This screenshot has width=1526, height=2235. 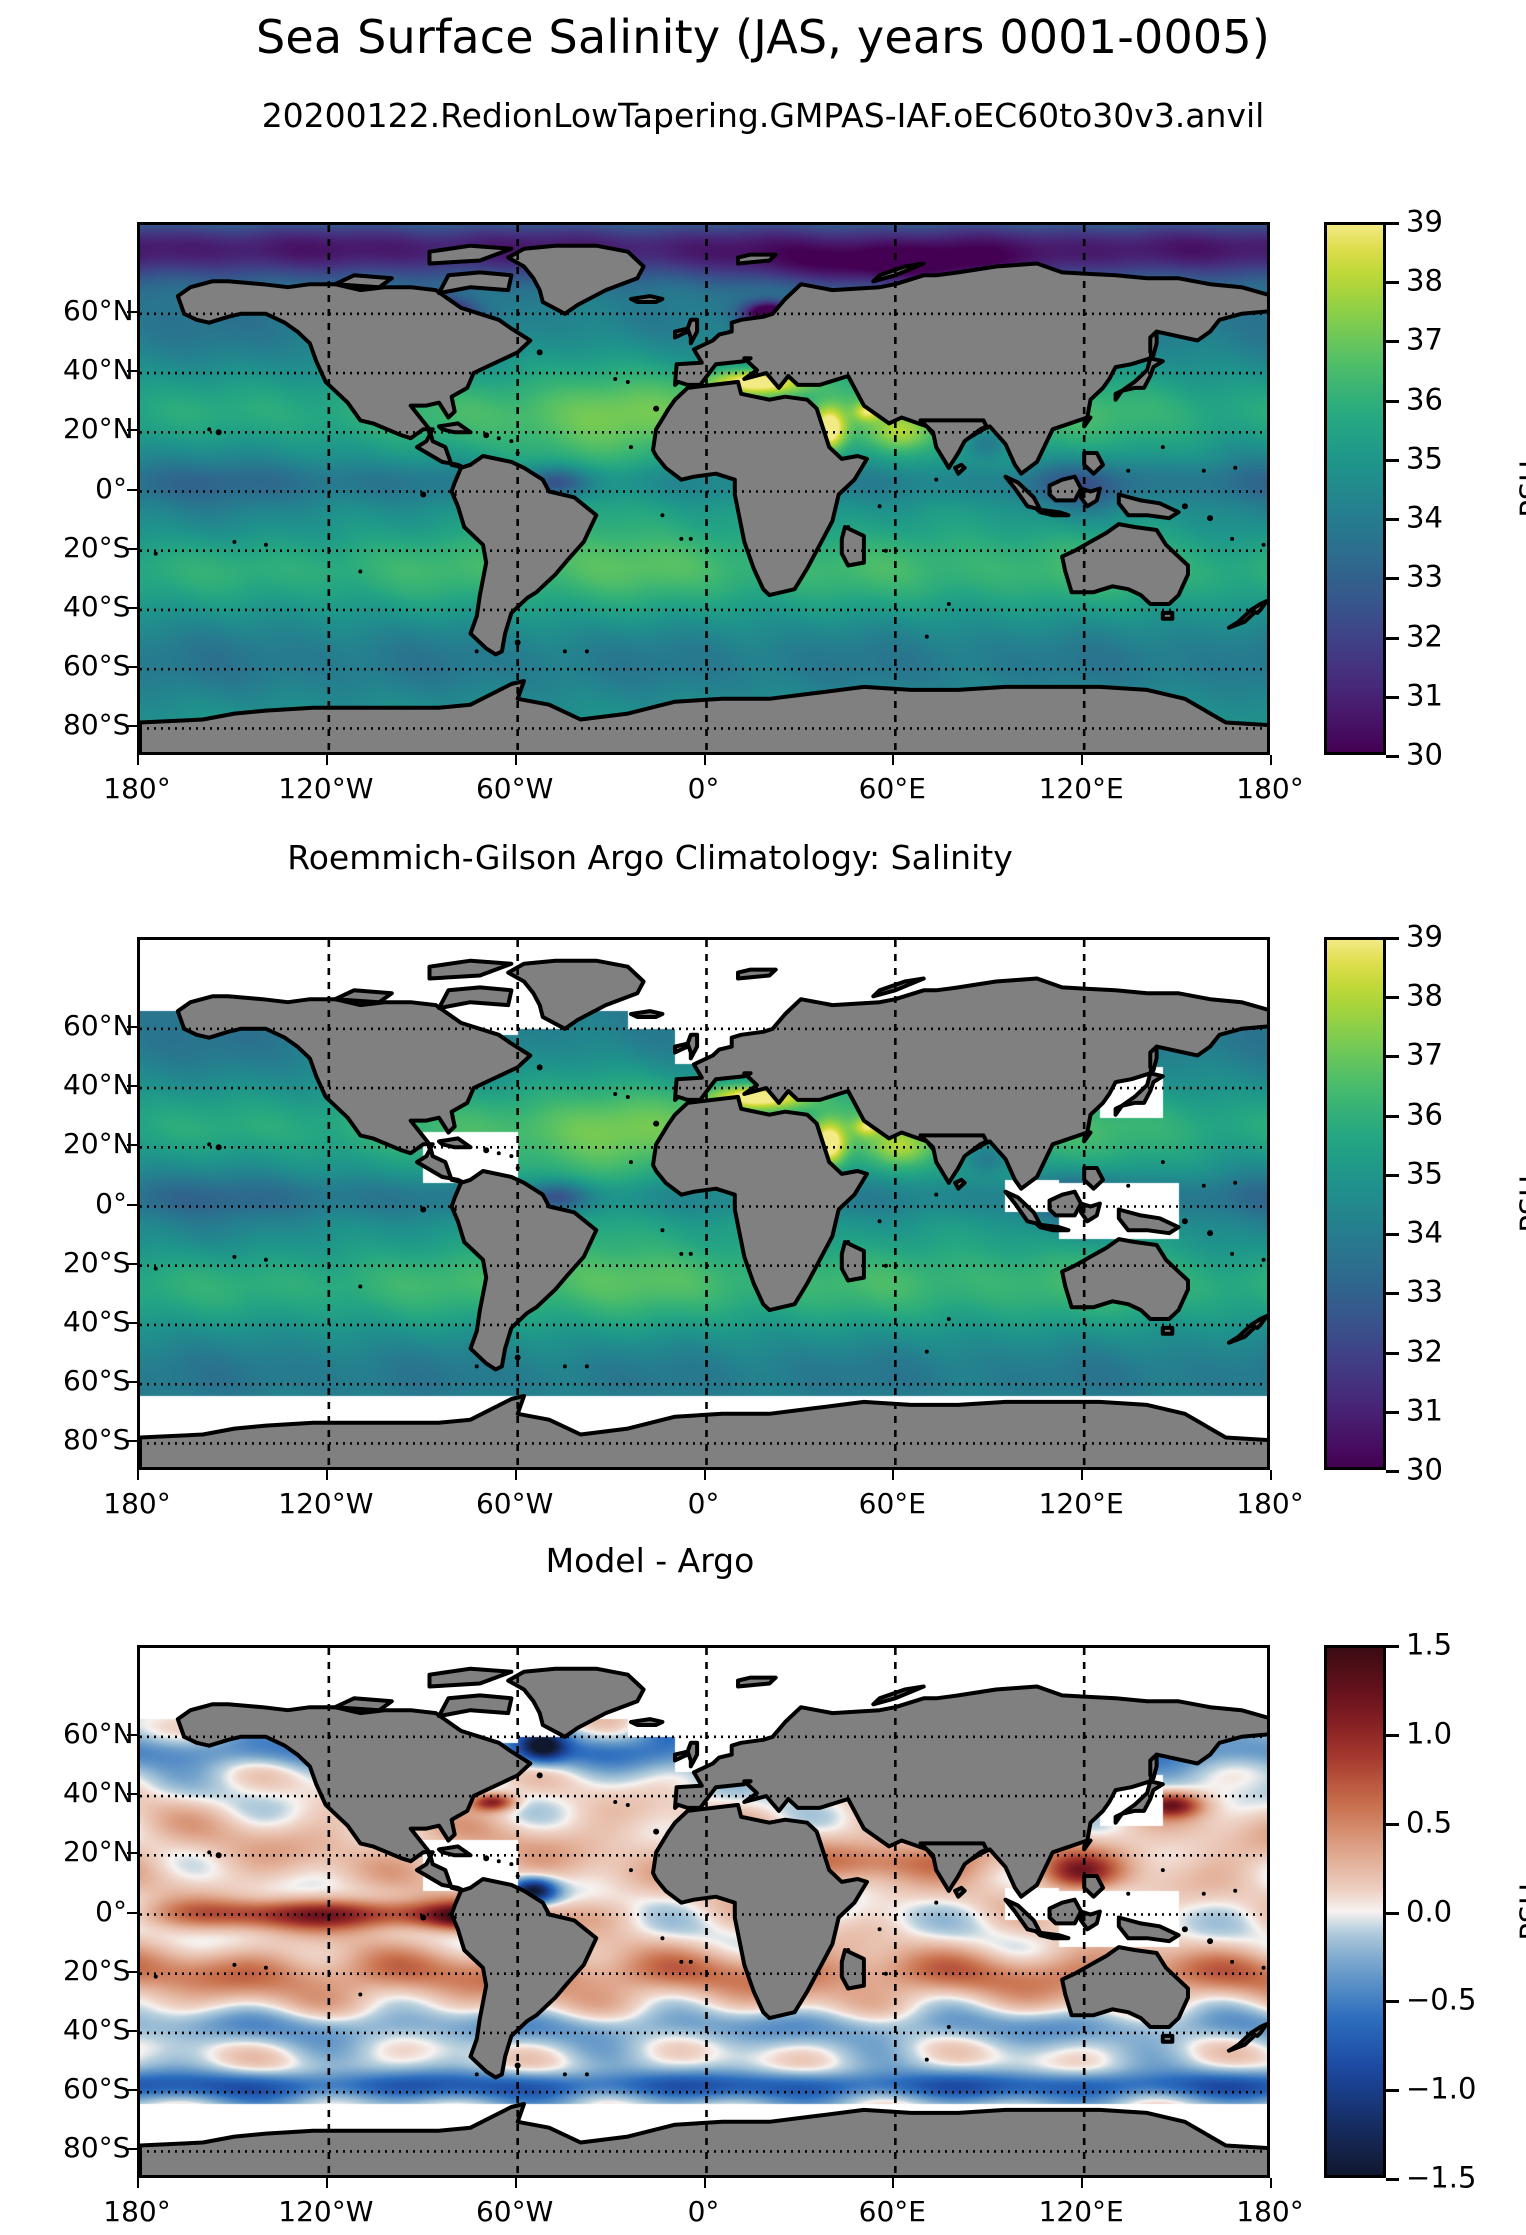 I want to click on xtick-label-0-6: 180°, so click(x=1270, y=788).